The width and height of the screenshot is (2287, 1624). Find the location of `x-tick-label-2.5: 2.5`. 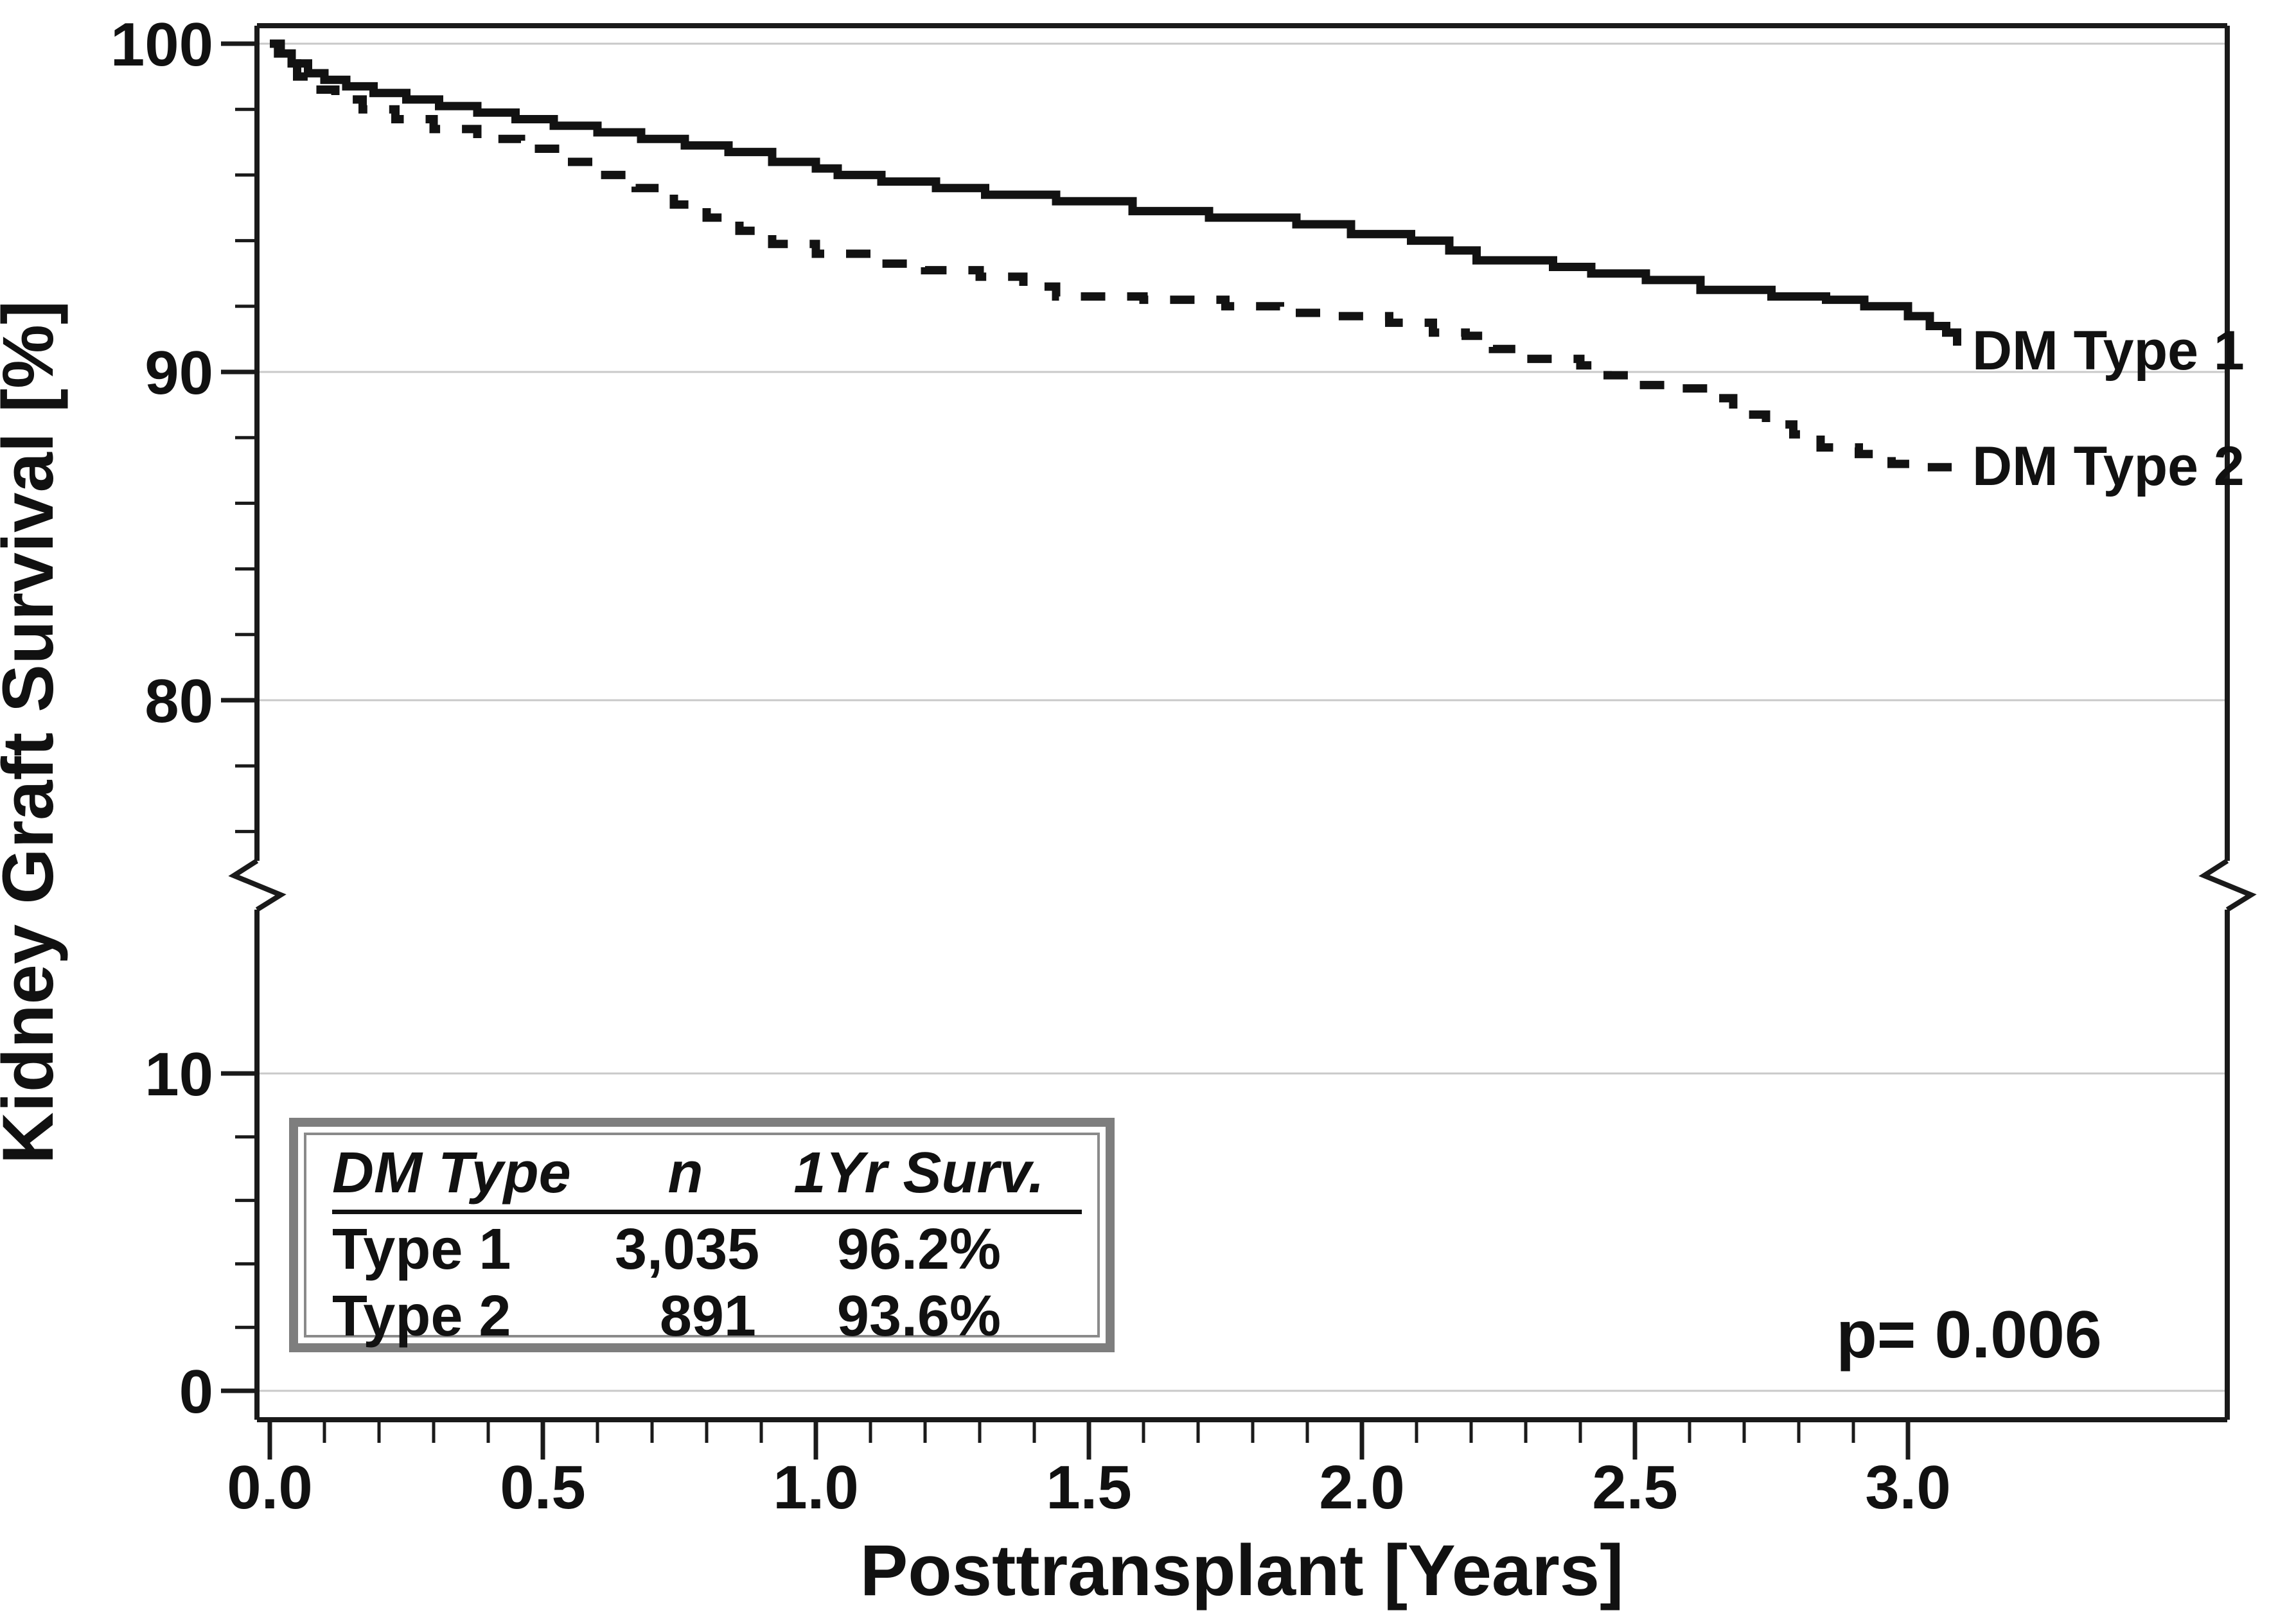

x-tick-label-2.5: 2.5 is located at coordinates (1634, 1488).